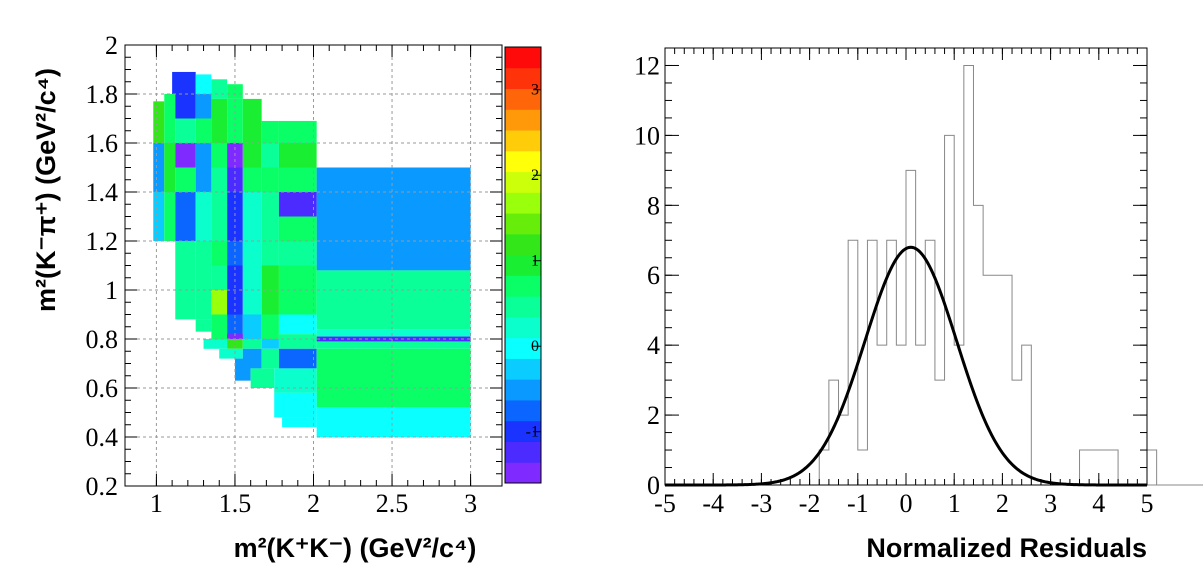 This screenshot has height=586, width=1203. What do you see at coordinates (46, 190) in the screenshot?
I see `y-axis-title: m²(K⁻π⁺) (GeV²/c⁴)` at bounding box center [46, 190].